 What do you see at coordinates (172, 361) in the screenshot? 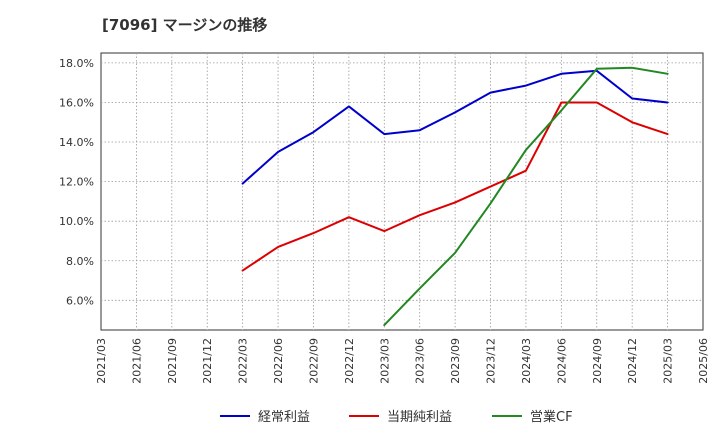
I see `x-tick-label: 2021/09` at bounding box center [172, 361].